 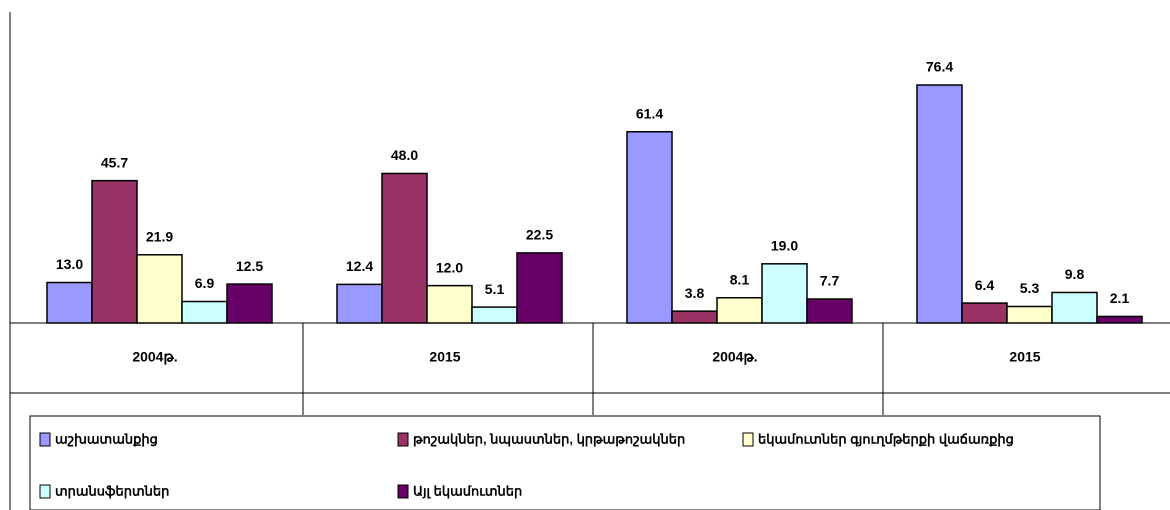 What do you see at coordinates (205, 283) in the screenshot?
I see `value-label: 6.9` at bounding box center [205, 283].